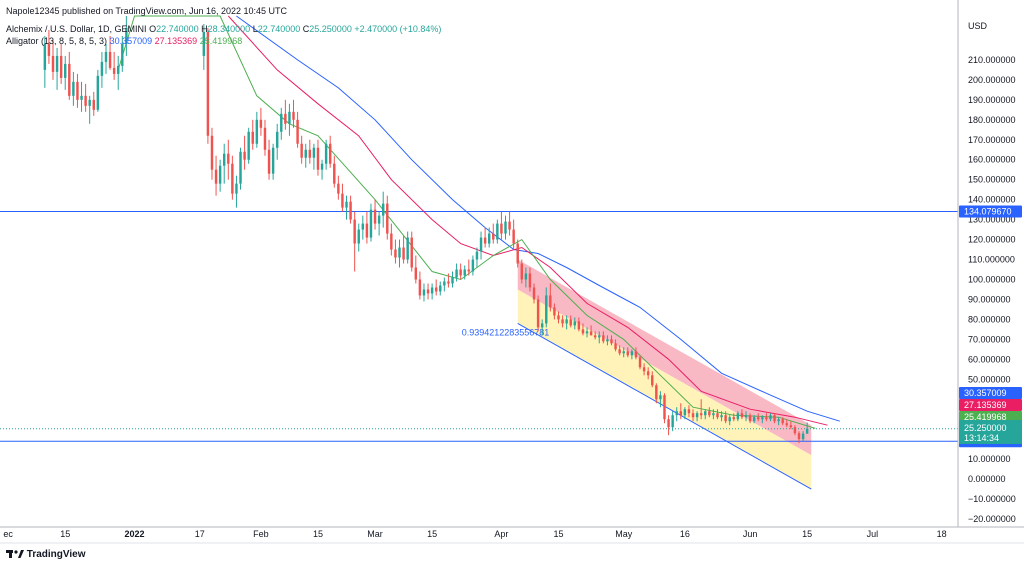 The height and width of the screenshot is (567, 1024). Describe the element at coordinates (992, 140) in the screenshot. I see `price-tick-label: 170.000000` at that location.